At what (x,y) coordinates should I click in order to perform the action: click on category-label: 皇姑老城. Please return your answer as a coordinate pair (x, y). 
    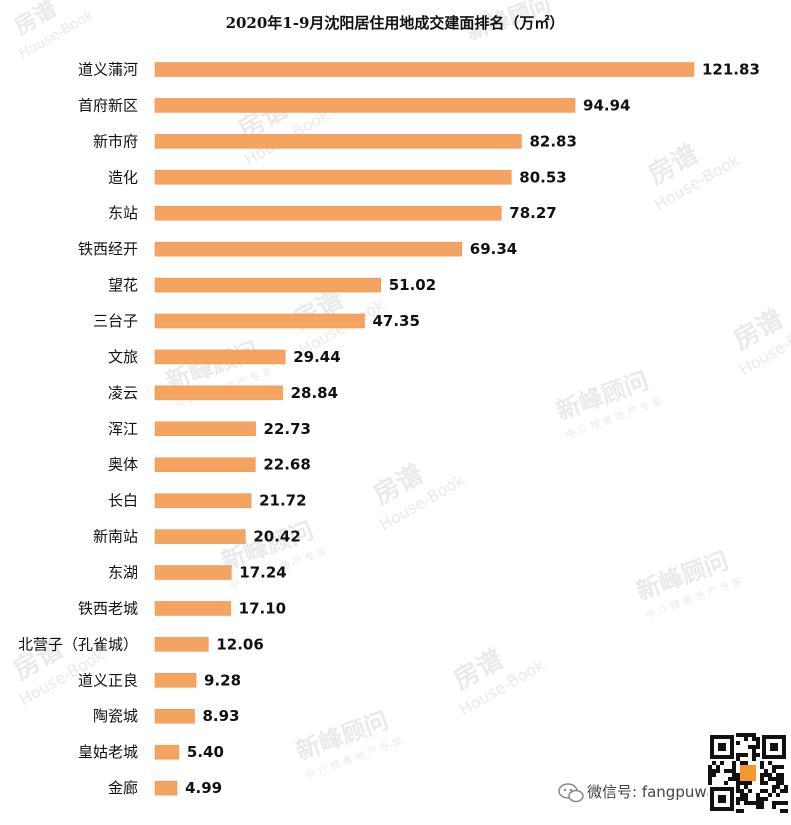
    Looking at the image, I should click on (108, 752).